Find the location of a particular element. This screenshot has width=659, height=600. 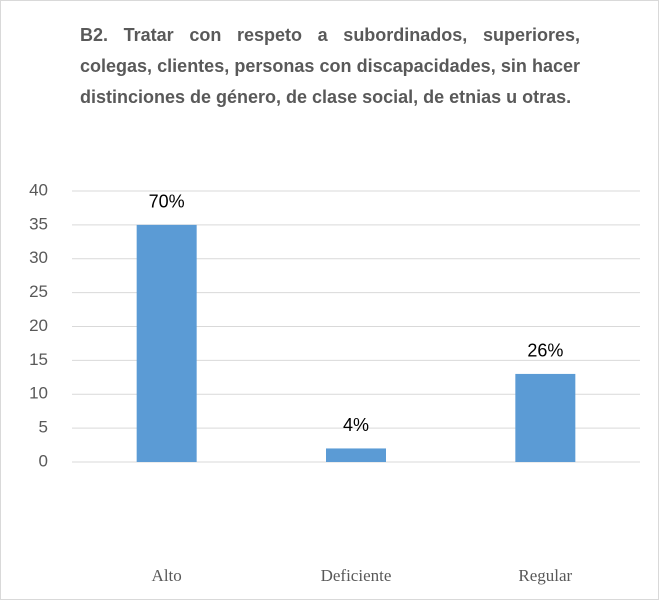

value-label: 26% is located at coordinates (545, 351).